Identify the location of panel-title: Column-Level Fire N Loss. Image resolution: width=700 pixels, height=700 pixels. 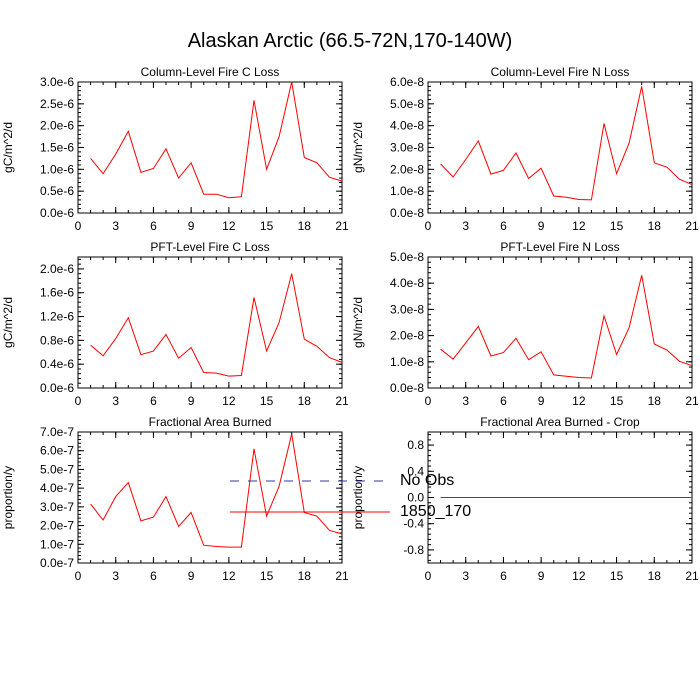
(560, 72).